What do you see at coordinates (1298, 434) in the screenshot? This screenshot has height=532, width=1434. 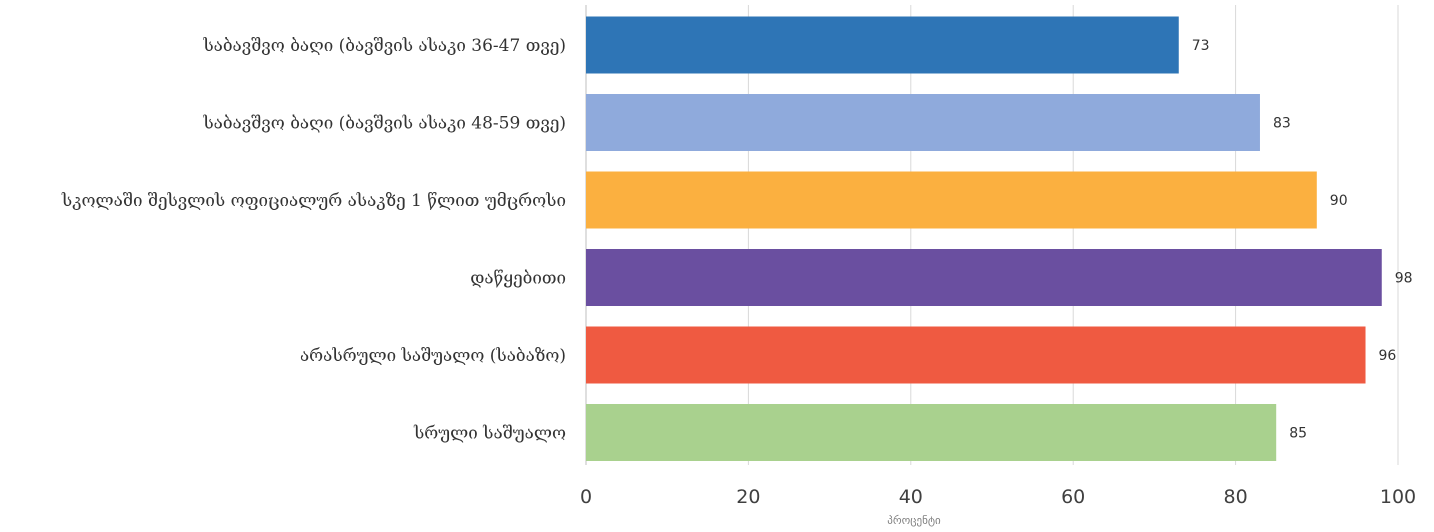 I see `data-label: 85` at bounding box center [1298, 434].